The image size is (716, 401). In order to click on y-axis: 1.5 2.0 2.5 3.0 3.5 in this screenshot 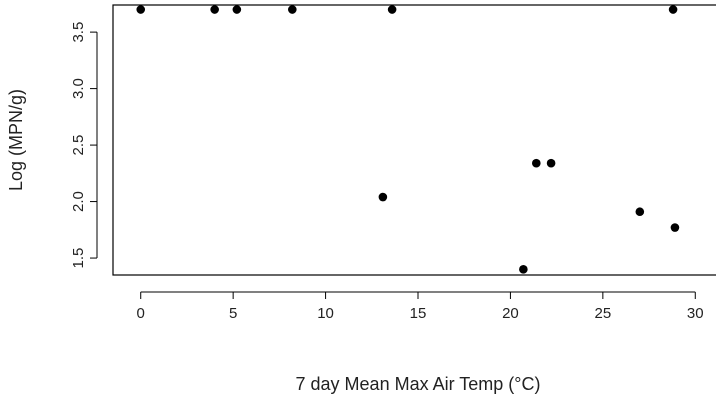, I will do `click(84, 145)`.